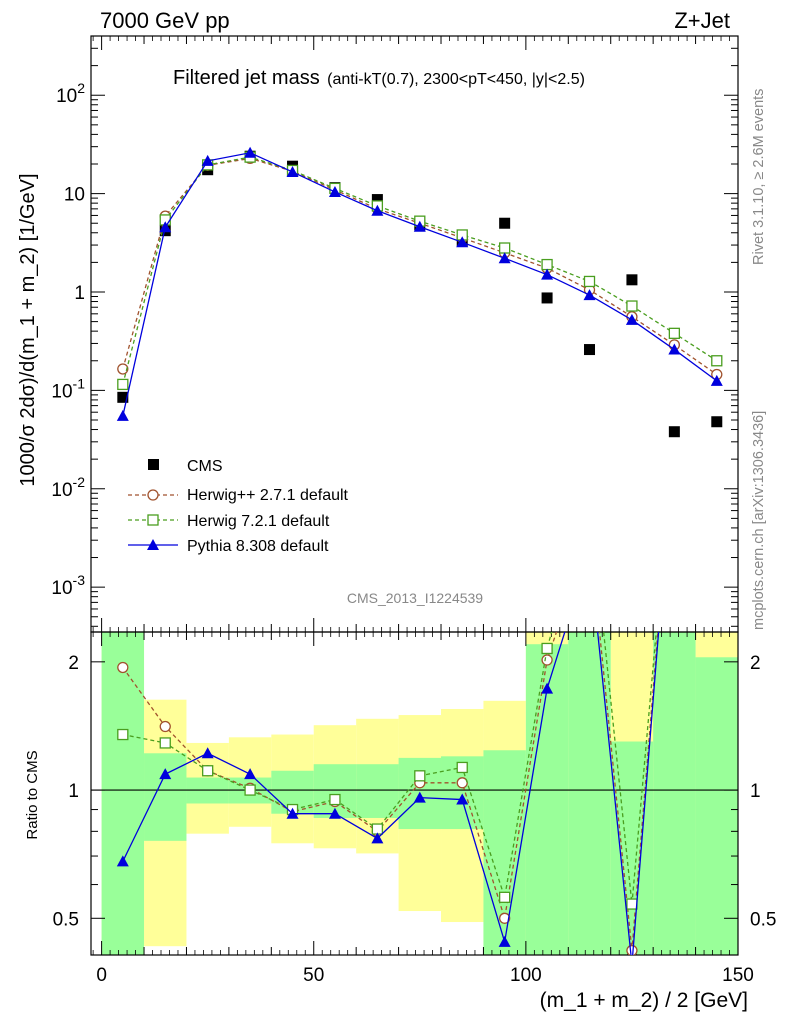  What do you see at coordinates (66, 919) in the screenshot?
I see `ratio-y-tick-label: 0.5` at bounding box center [66, 919].